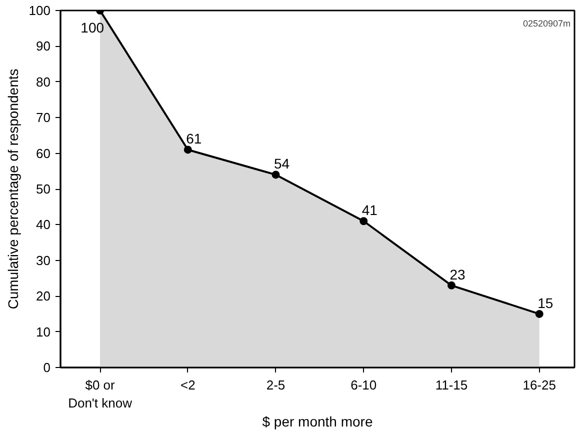 The height and width of the screenshot is (432, 582). I want to click on y-tick-label: 40, so click(43, 224).